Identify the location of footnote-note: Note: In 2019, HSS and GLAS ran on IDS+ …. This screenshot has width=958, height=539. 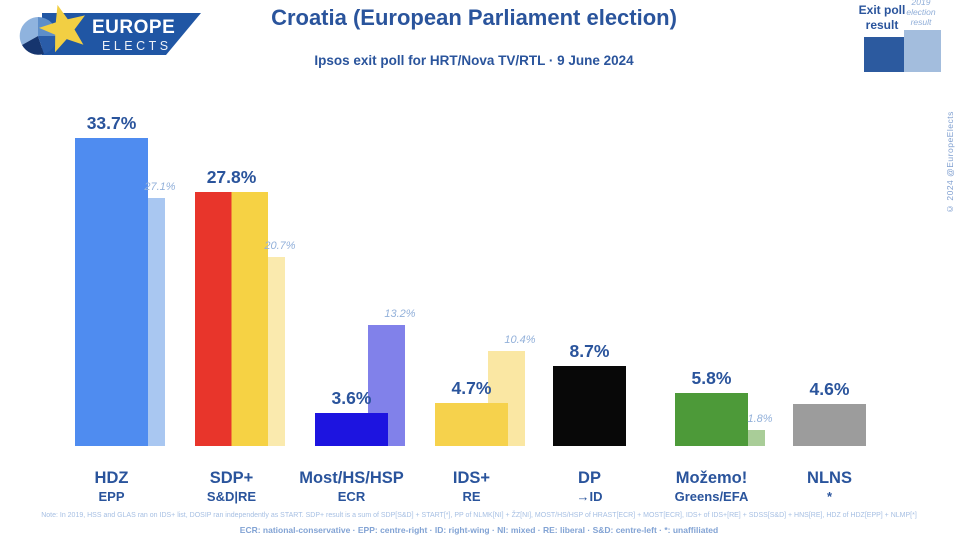
(479, 515).